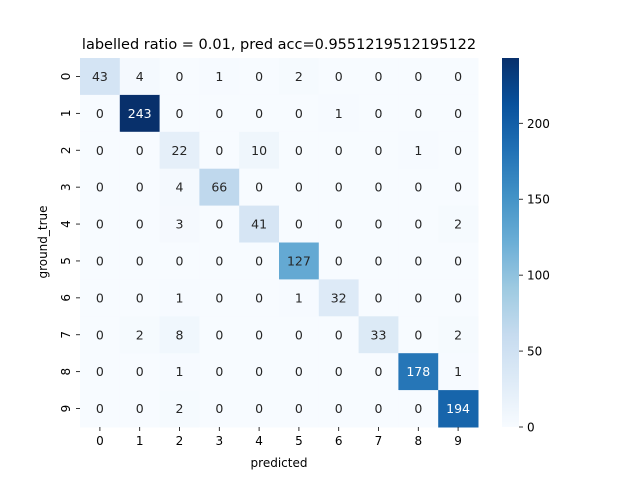  What do you see at coordinates (418, 441) in the screenshot?
I see `x-tick-label: 8` at bounding box center [418, 441].